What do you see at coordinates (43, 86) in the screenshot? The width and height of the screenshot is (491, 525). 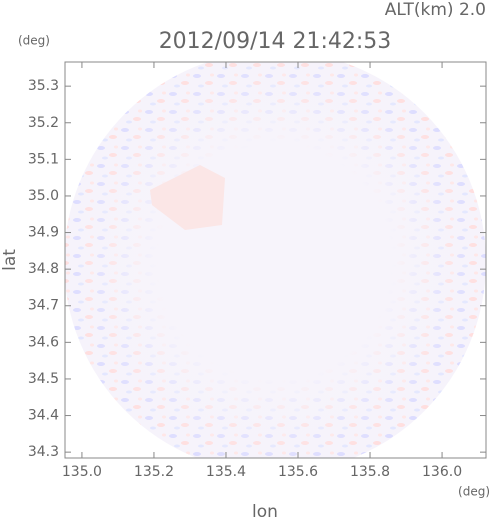 I see `y-tick-label: 35.3` at bounding box center [43, 86].